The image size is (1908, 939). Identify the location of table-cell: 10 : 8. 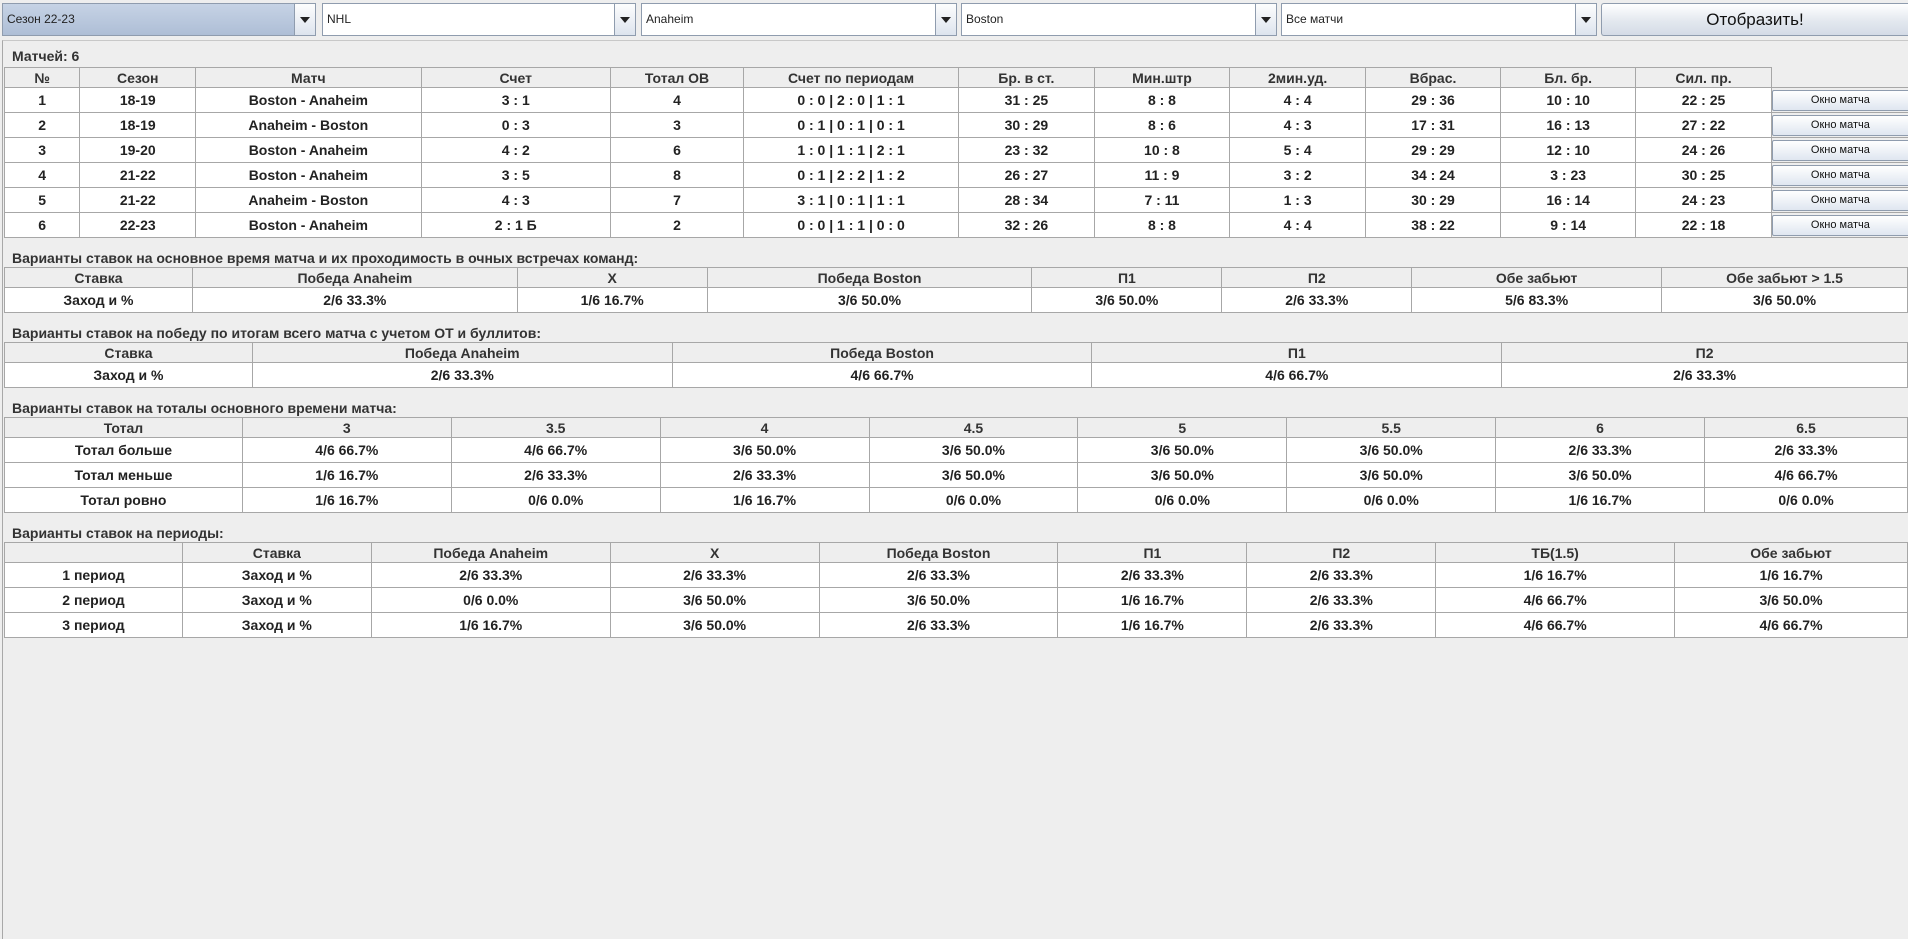
(1162, 150).